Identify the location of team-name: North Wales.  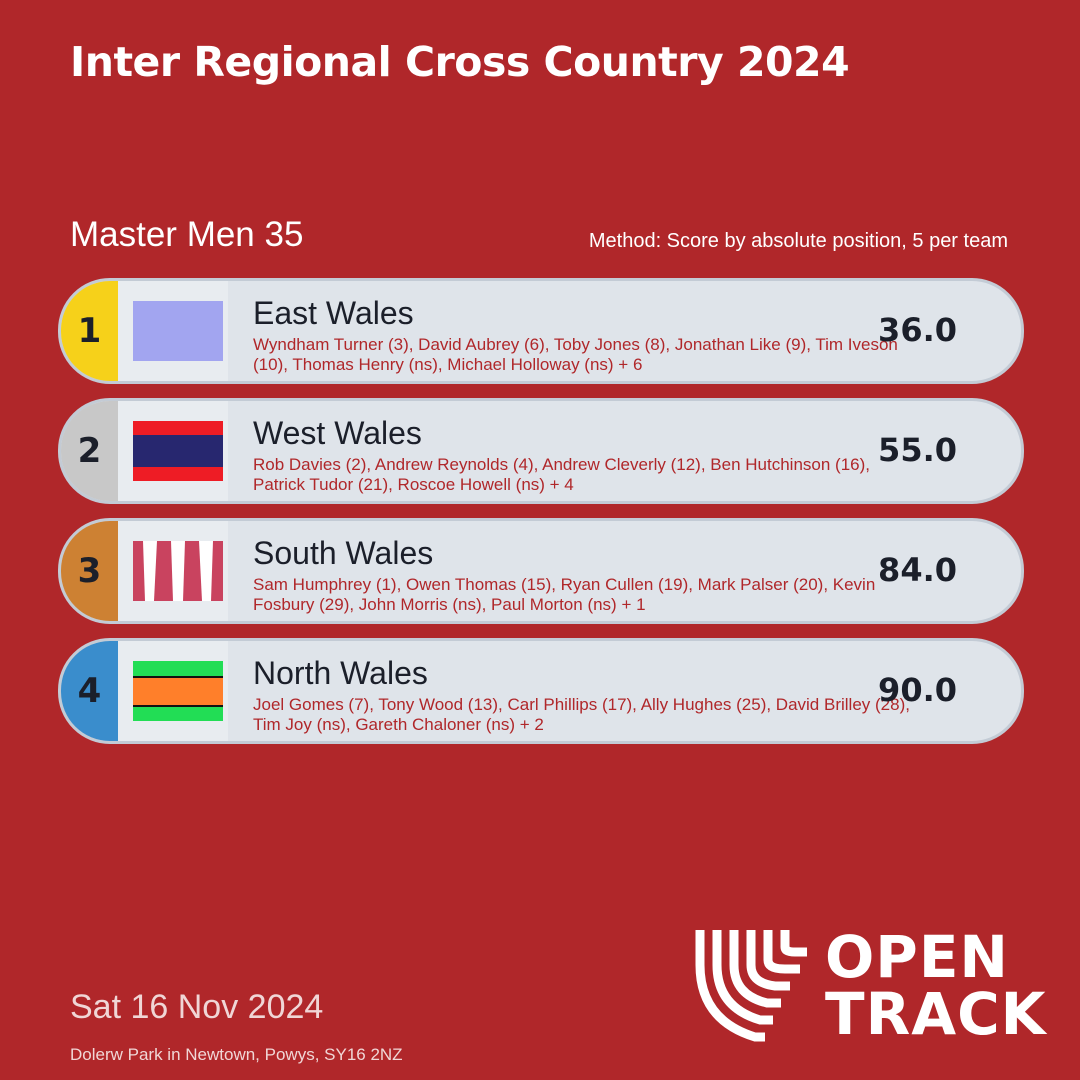
(340, 673).